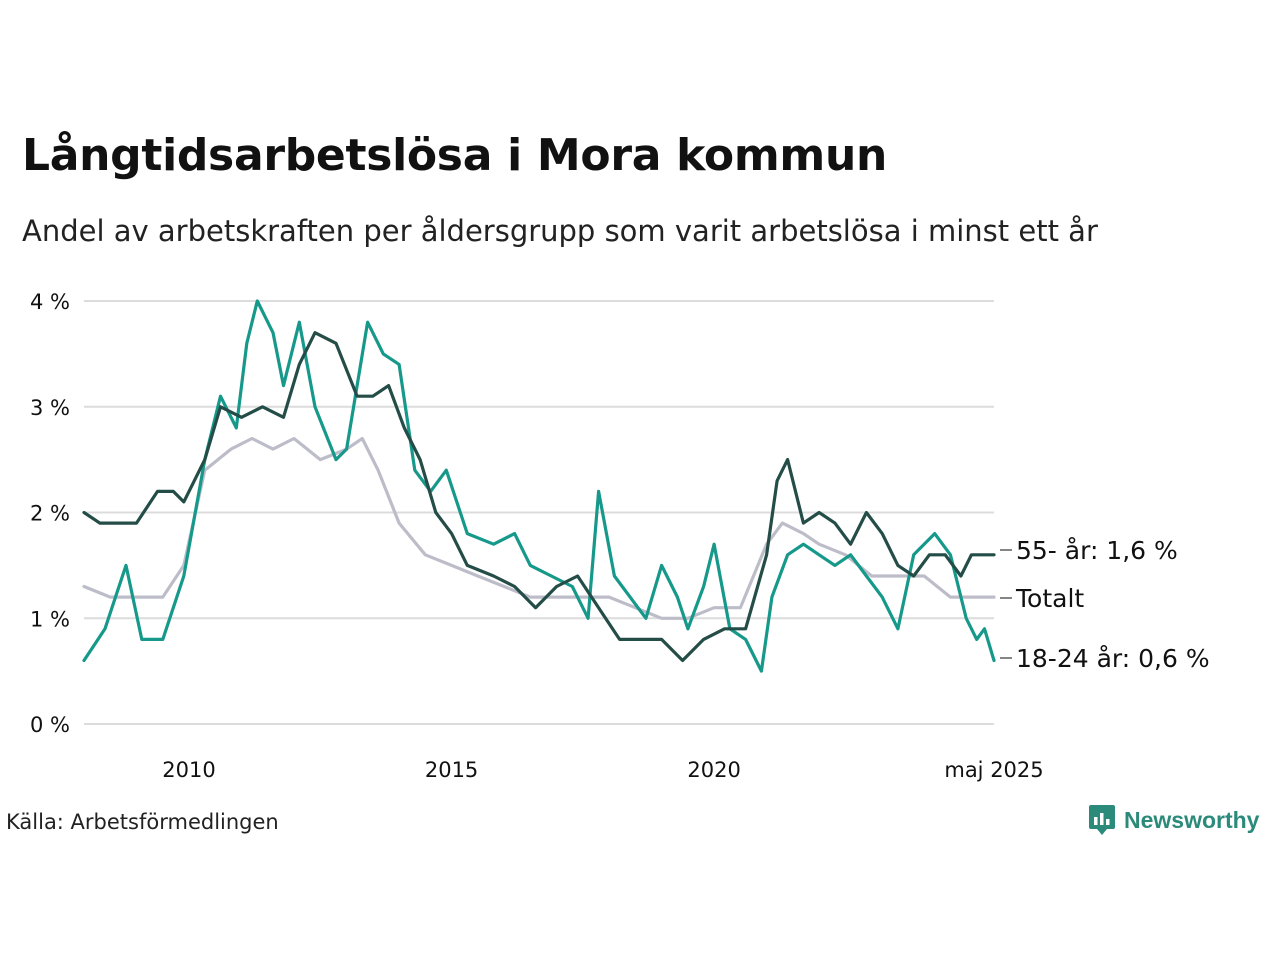  Describe the element at coordinates (1097, 550) in the screenshot. I see `end-label-senior: 55- år: 1,6 %` at that location.